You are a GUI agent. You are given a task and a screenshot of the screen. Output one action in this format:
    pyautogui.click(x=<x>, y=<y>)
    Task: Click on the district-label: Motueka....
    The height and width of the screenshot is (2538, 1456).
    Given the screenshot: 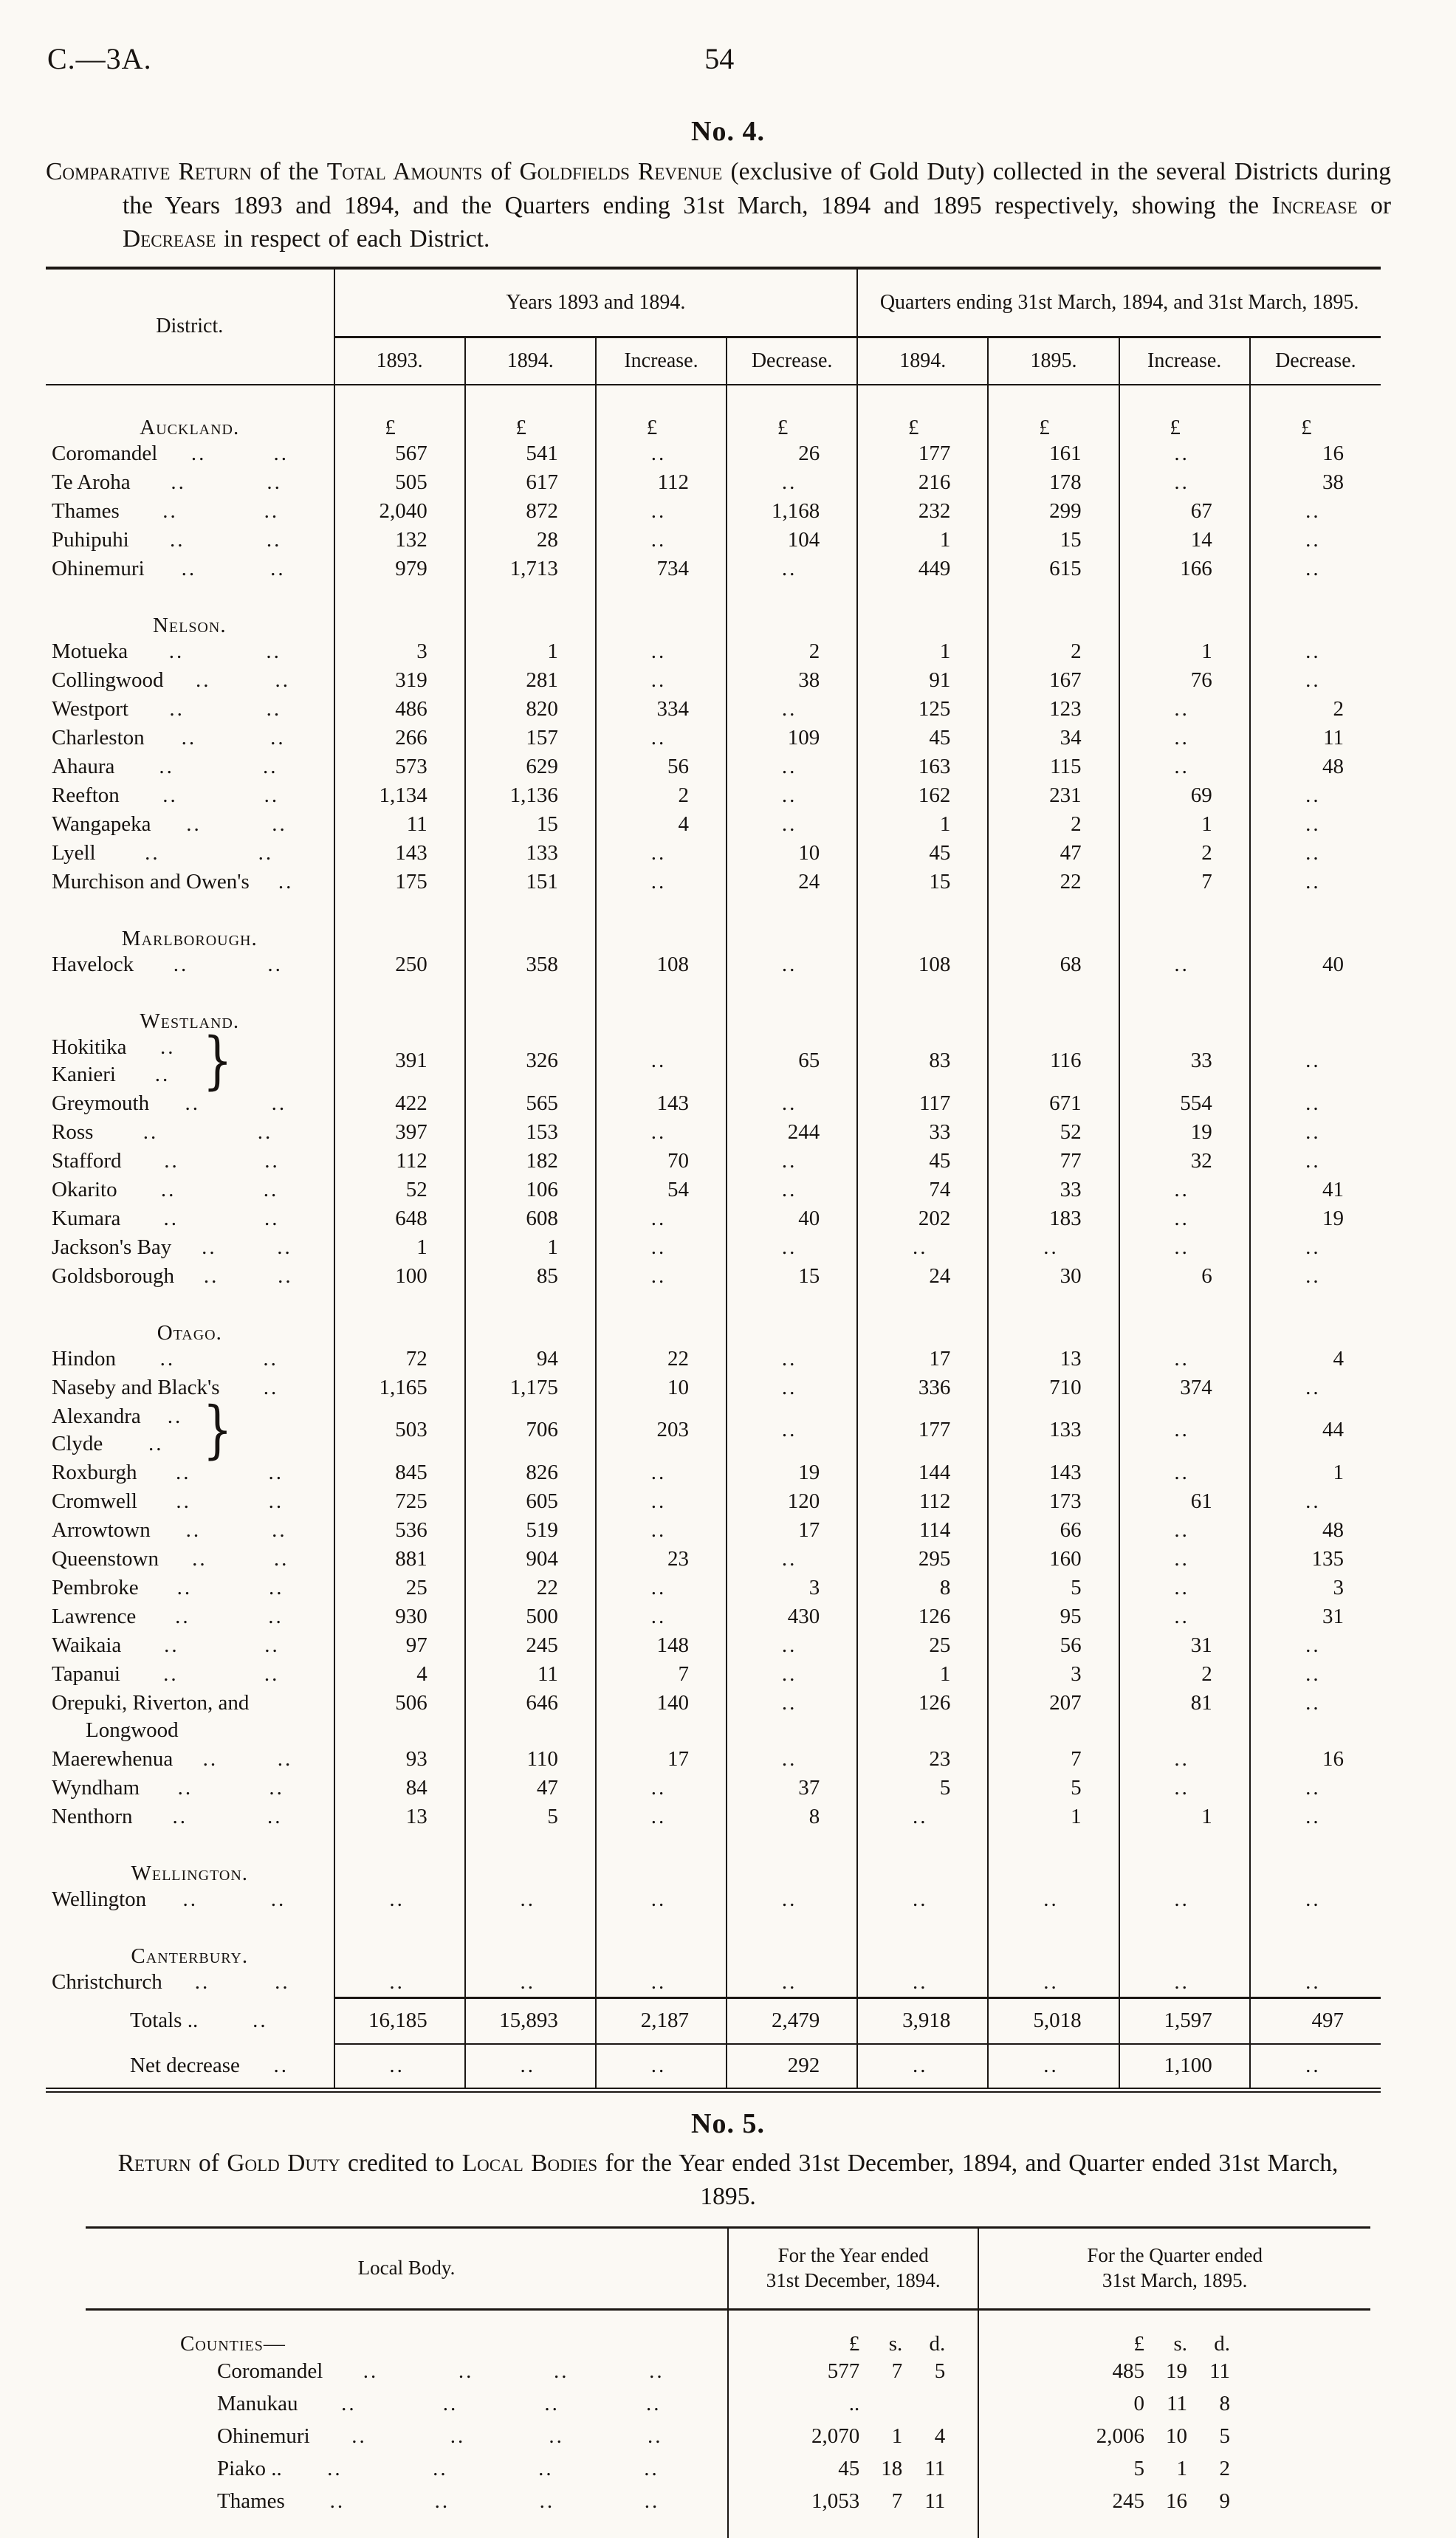 What is the action you would take?
    pyautogui.click(x=193, y=651)
    